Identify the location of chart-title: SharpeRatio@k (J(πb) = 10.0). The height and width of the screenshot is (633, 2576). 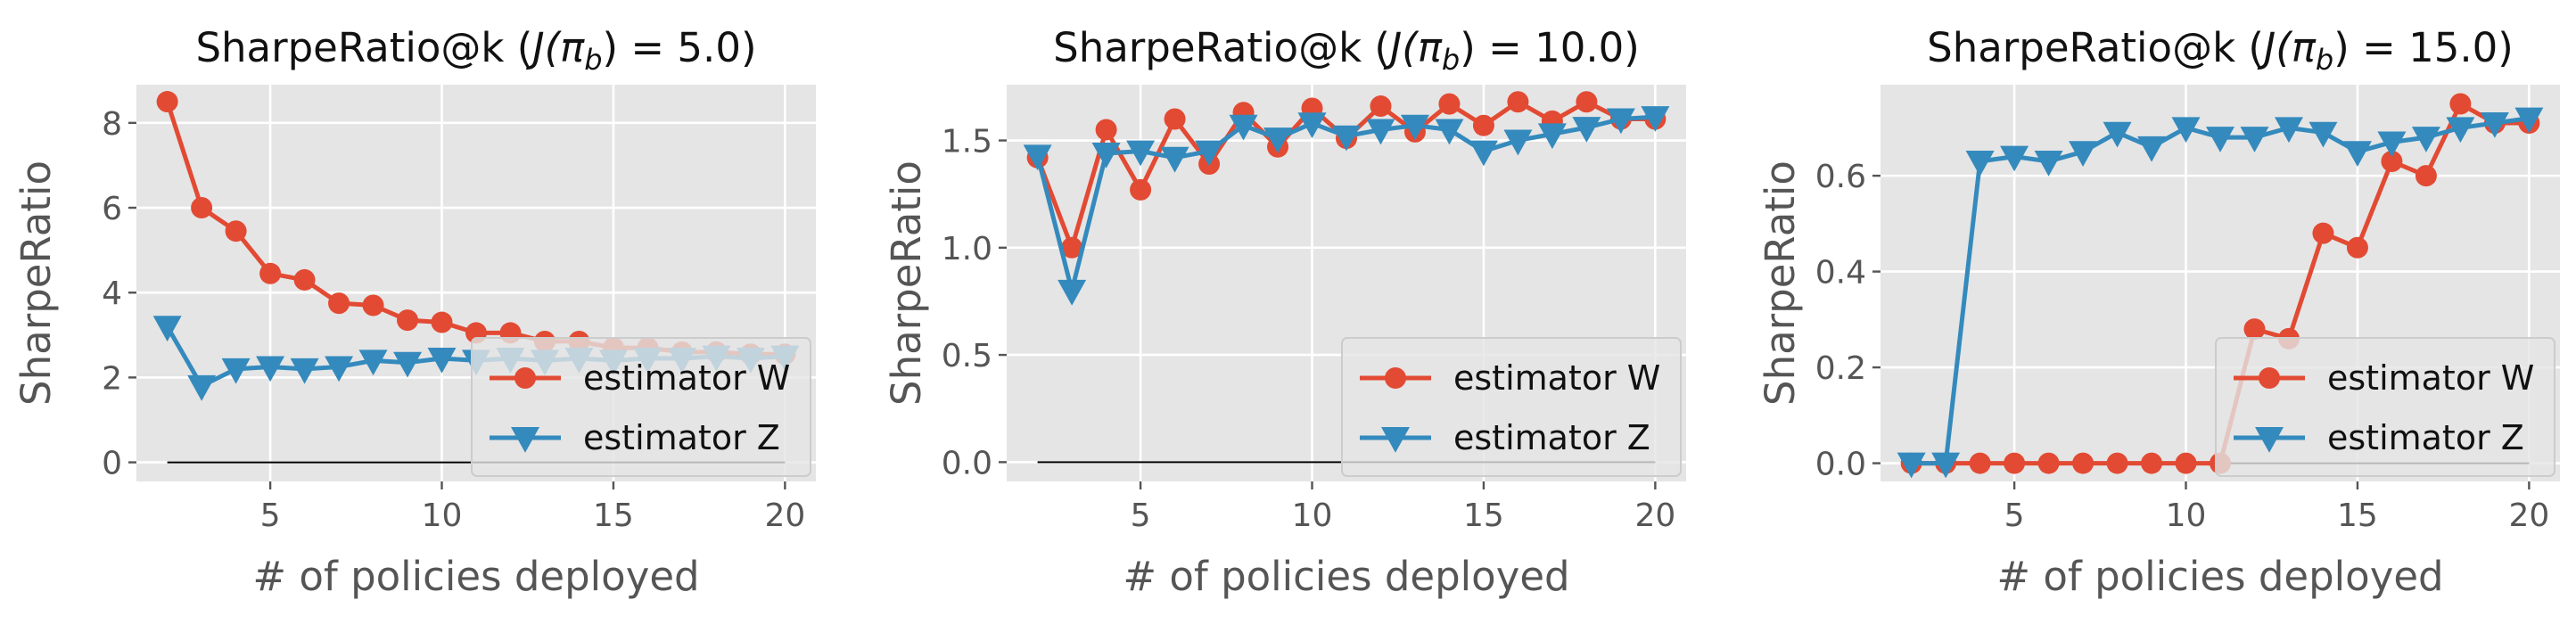
(1346, 51).